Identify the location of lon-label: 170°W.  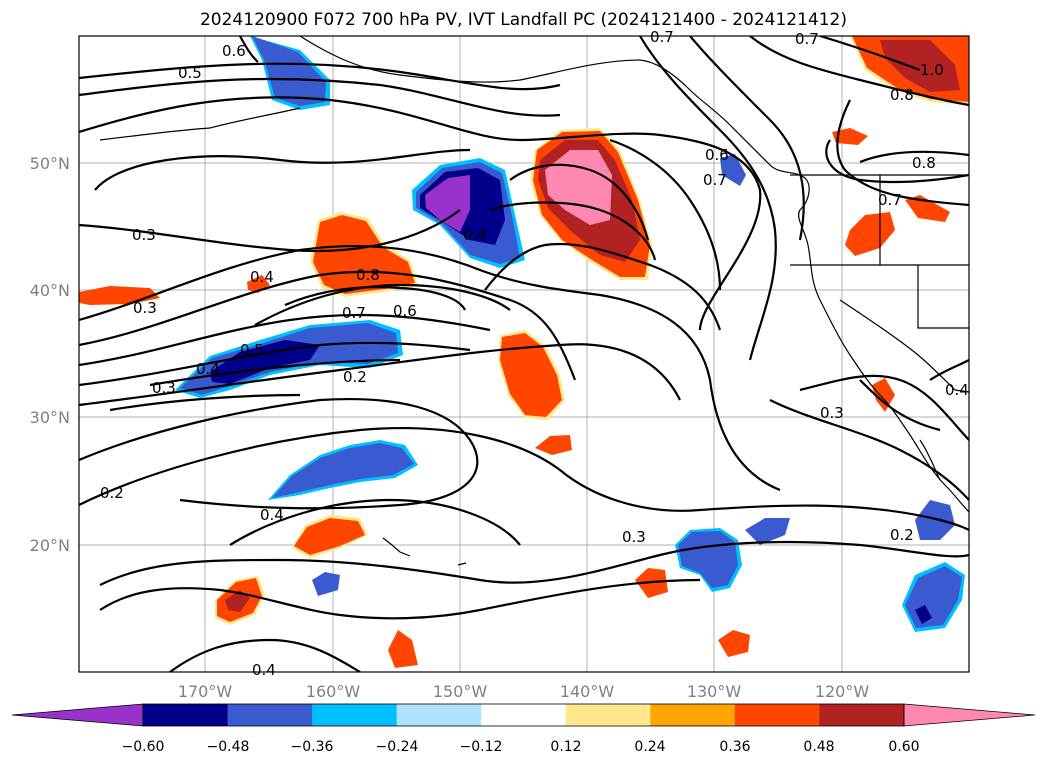
(205, 691).